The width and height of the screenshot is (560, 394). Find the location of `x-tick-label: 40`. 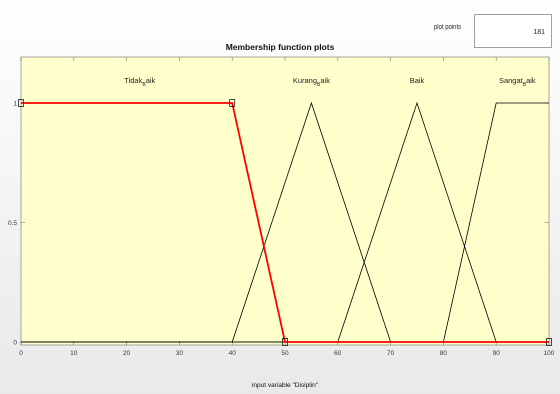

x-tick-label: 40 is located at coordinates (233, 353).